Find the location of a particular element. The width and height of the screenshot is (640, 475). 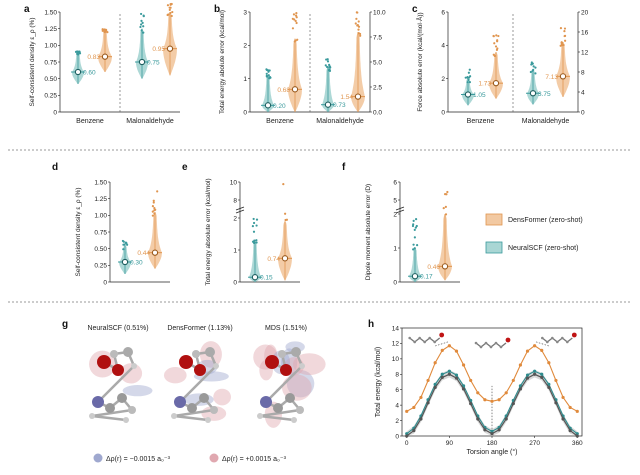

panel-f-ytick-label: 2 is located at coordinates (395, 214).